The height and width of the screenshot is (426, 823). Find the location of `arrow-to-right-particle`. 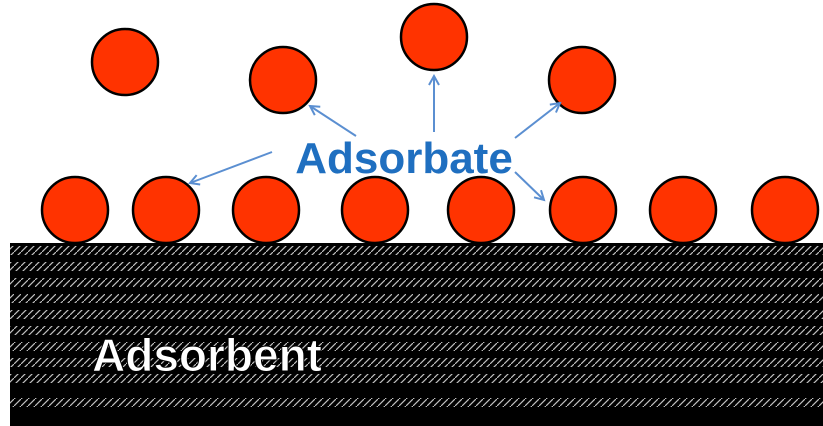

arrow-to-right-particle is located at coordinates (529, 185).